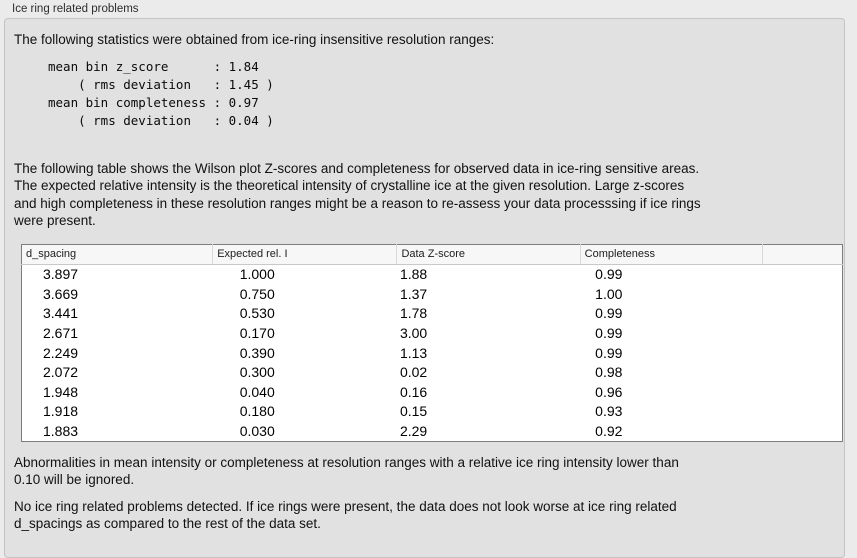 This screenshot has height=558, width=857. What do you see at coordinates (413, 411) in the screenshot?
I see `table-cell: 0.15` at bounding box center [413, 411].